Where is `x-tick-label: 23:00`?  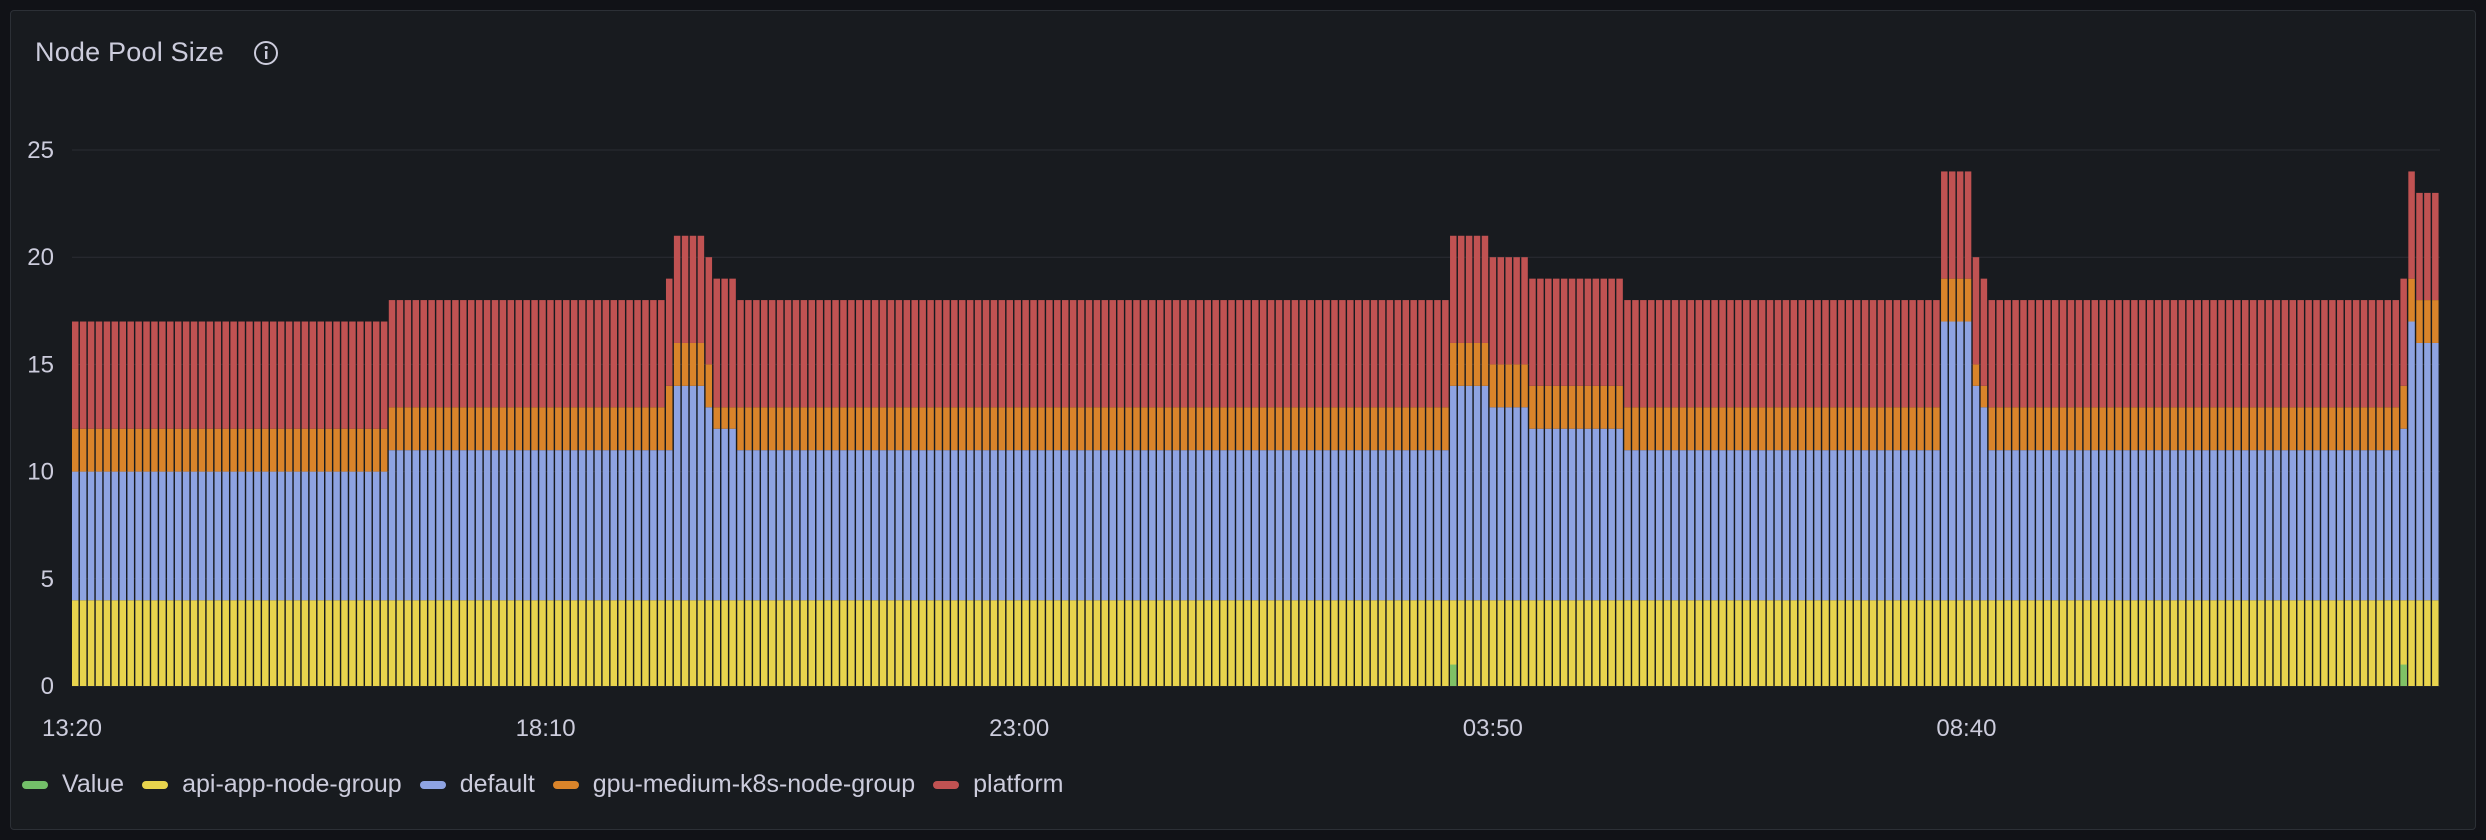
x-tick-label: 23:00 is located at coordinates (1019, 728).